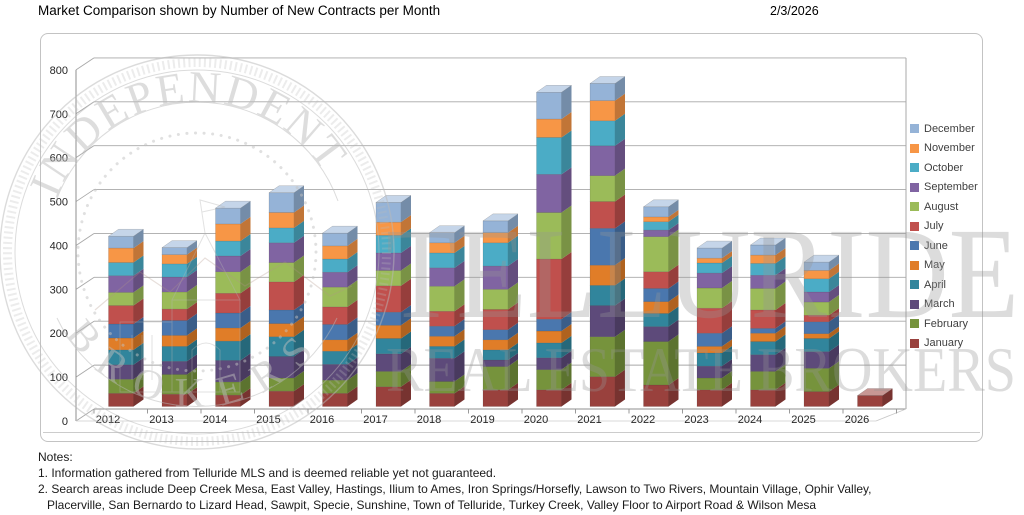 This screenshot has width=1024, height=515. Describe the element at coordinates (281, 272) in the screenshot. I see `segment-august-2015` at that location.